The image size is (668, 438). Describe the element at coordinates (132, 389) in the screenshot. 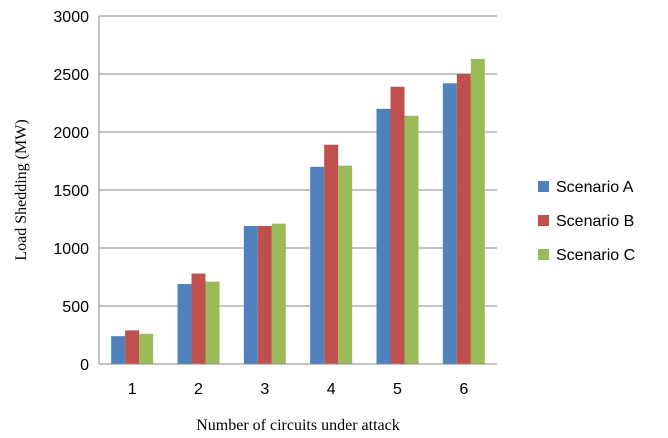

I see `x-tick-label: 1` at that location.